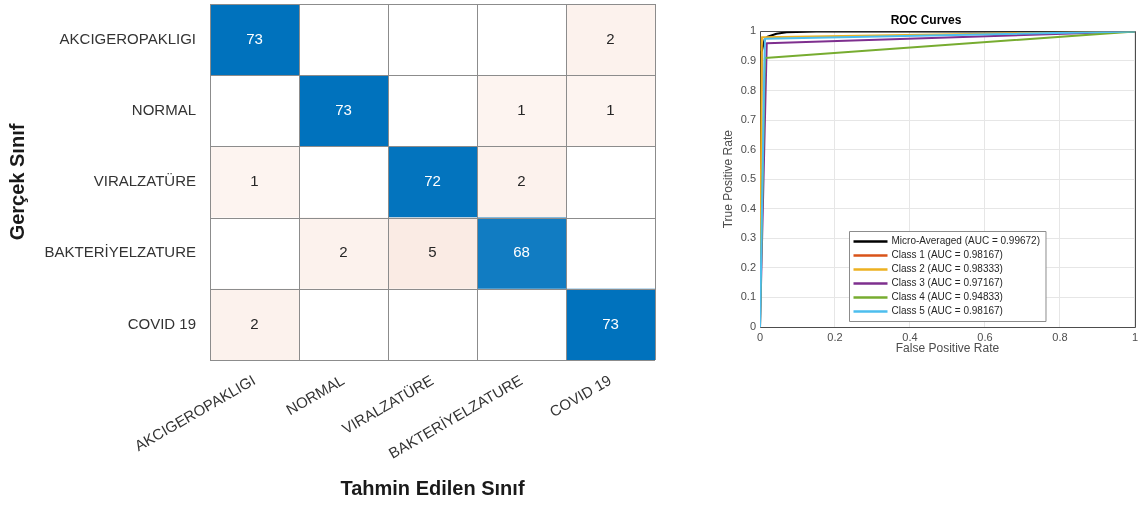 The width and height of the screenshot is (1142, 505). I want to click on y-axis-title: Gerçek Sınıf, so click(16, 182).